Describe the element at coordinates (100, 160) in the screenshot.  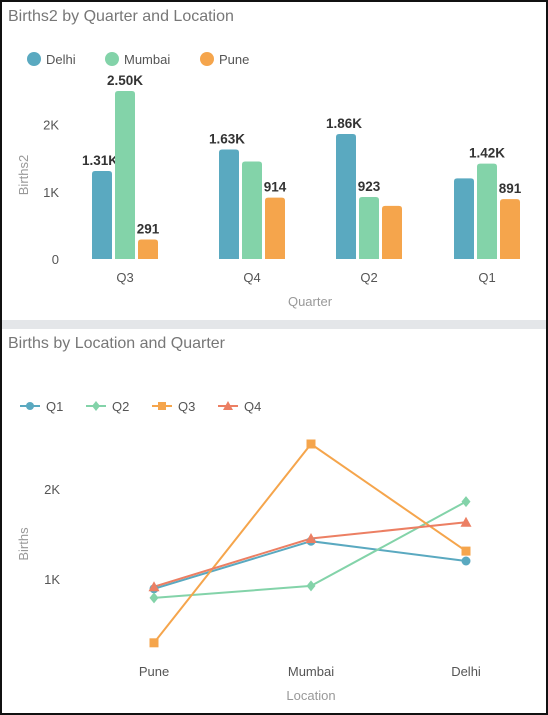
I see `data-label-delhi-q3: 1.31K` at that location.